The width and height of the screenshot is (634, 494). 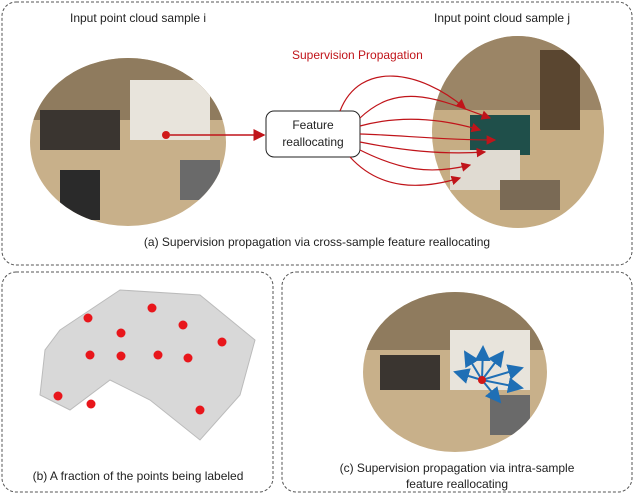 What do you see at coordinates (138, 18) in the screenshot?
I see `label: Input point cloud sample i` at bounding box center [138, 18].